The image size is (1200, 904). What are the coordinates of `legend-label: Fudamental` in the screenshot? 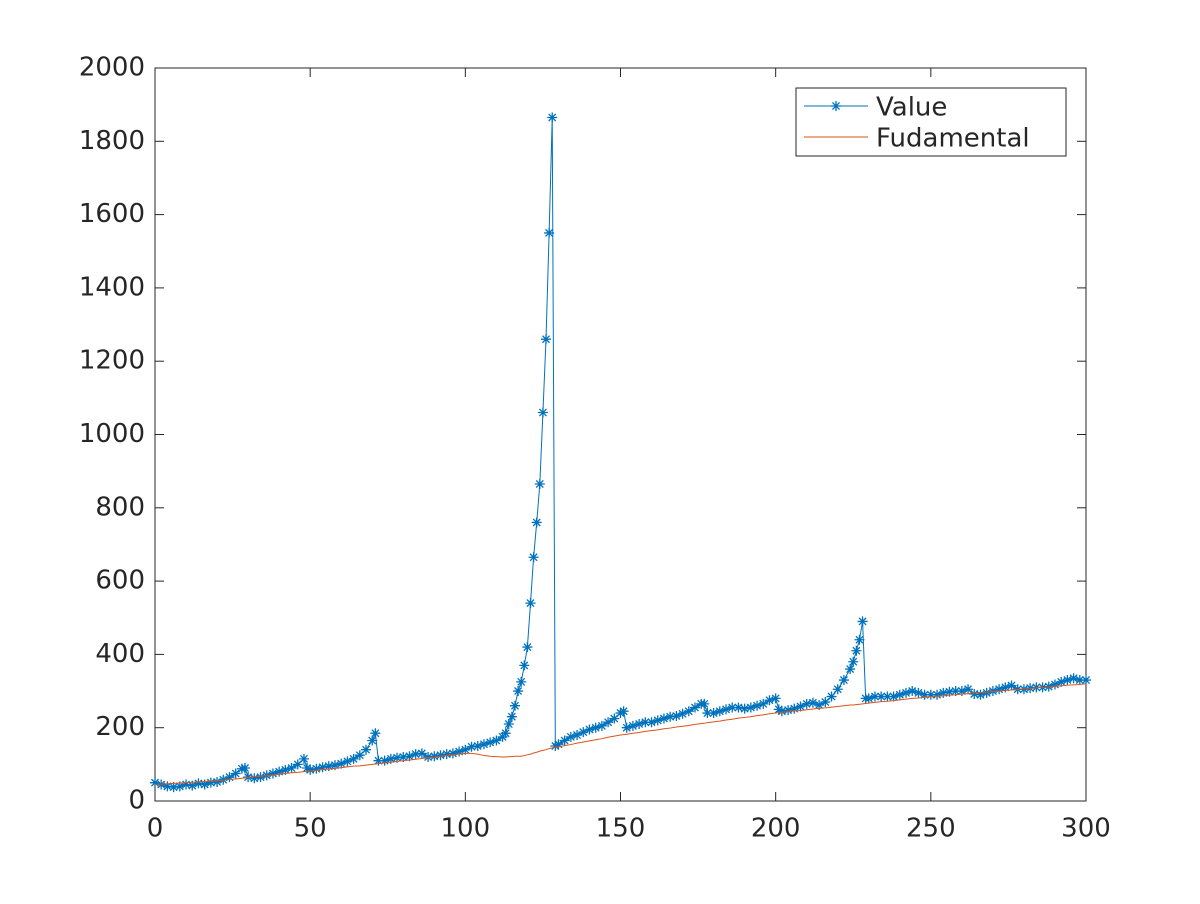 It's located at (953, 139).